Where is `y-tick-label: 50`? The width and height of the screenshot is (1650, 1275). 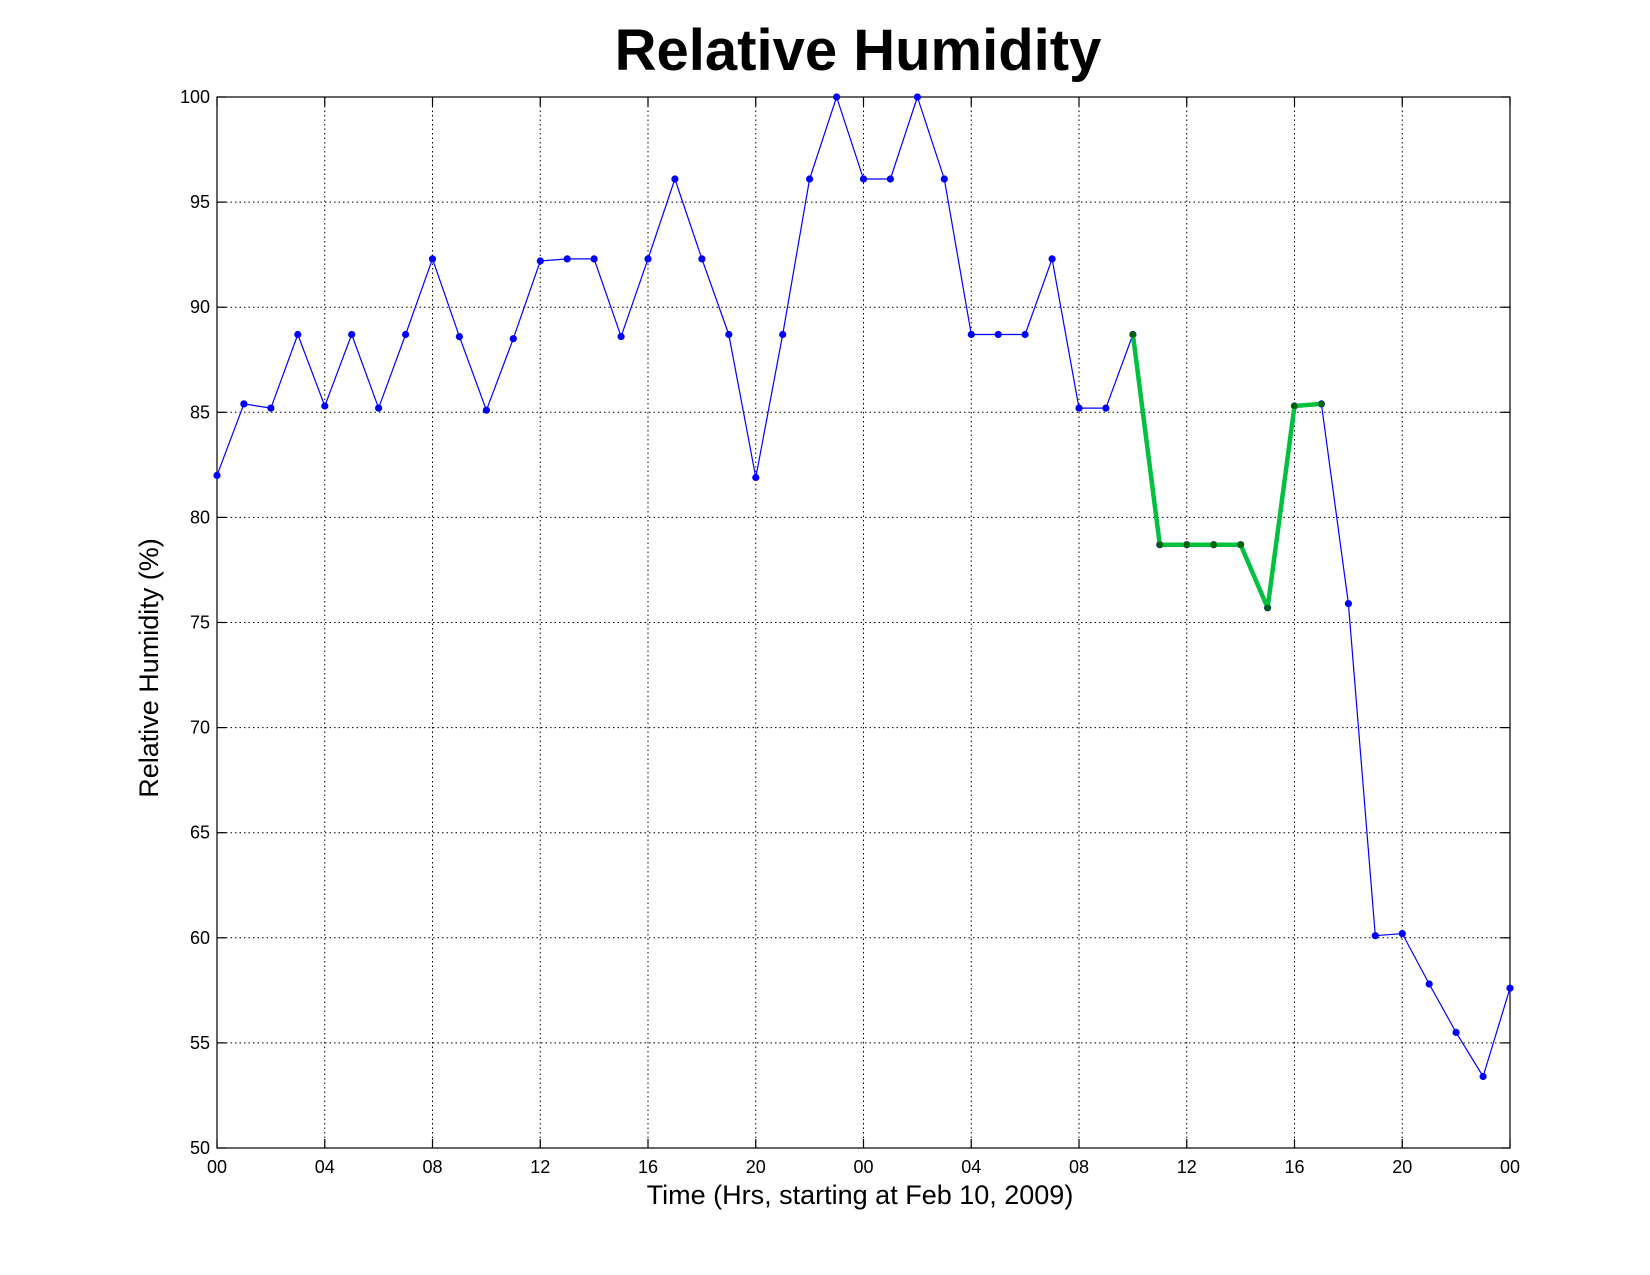
y-tick-label: 50 is located at coordinates (200, 1148).